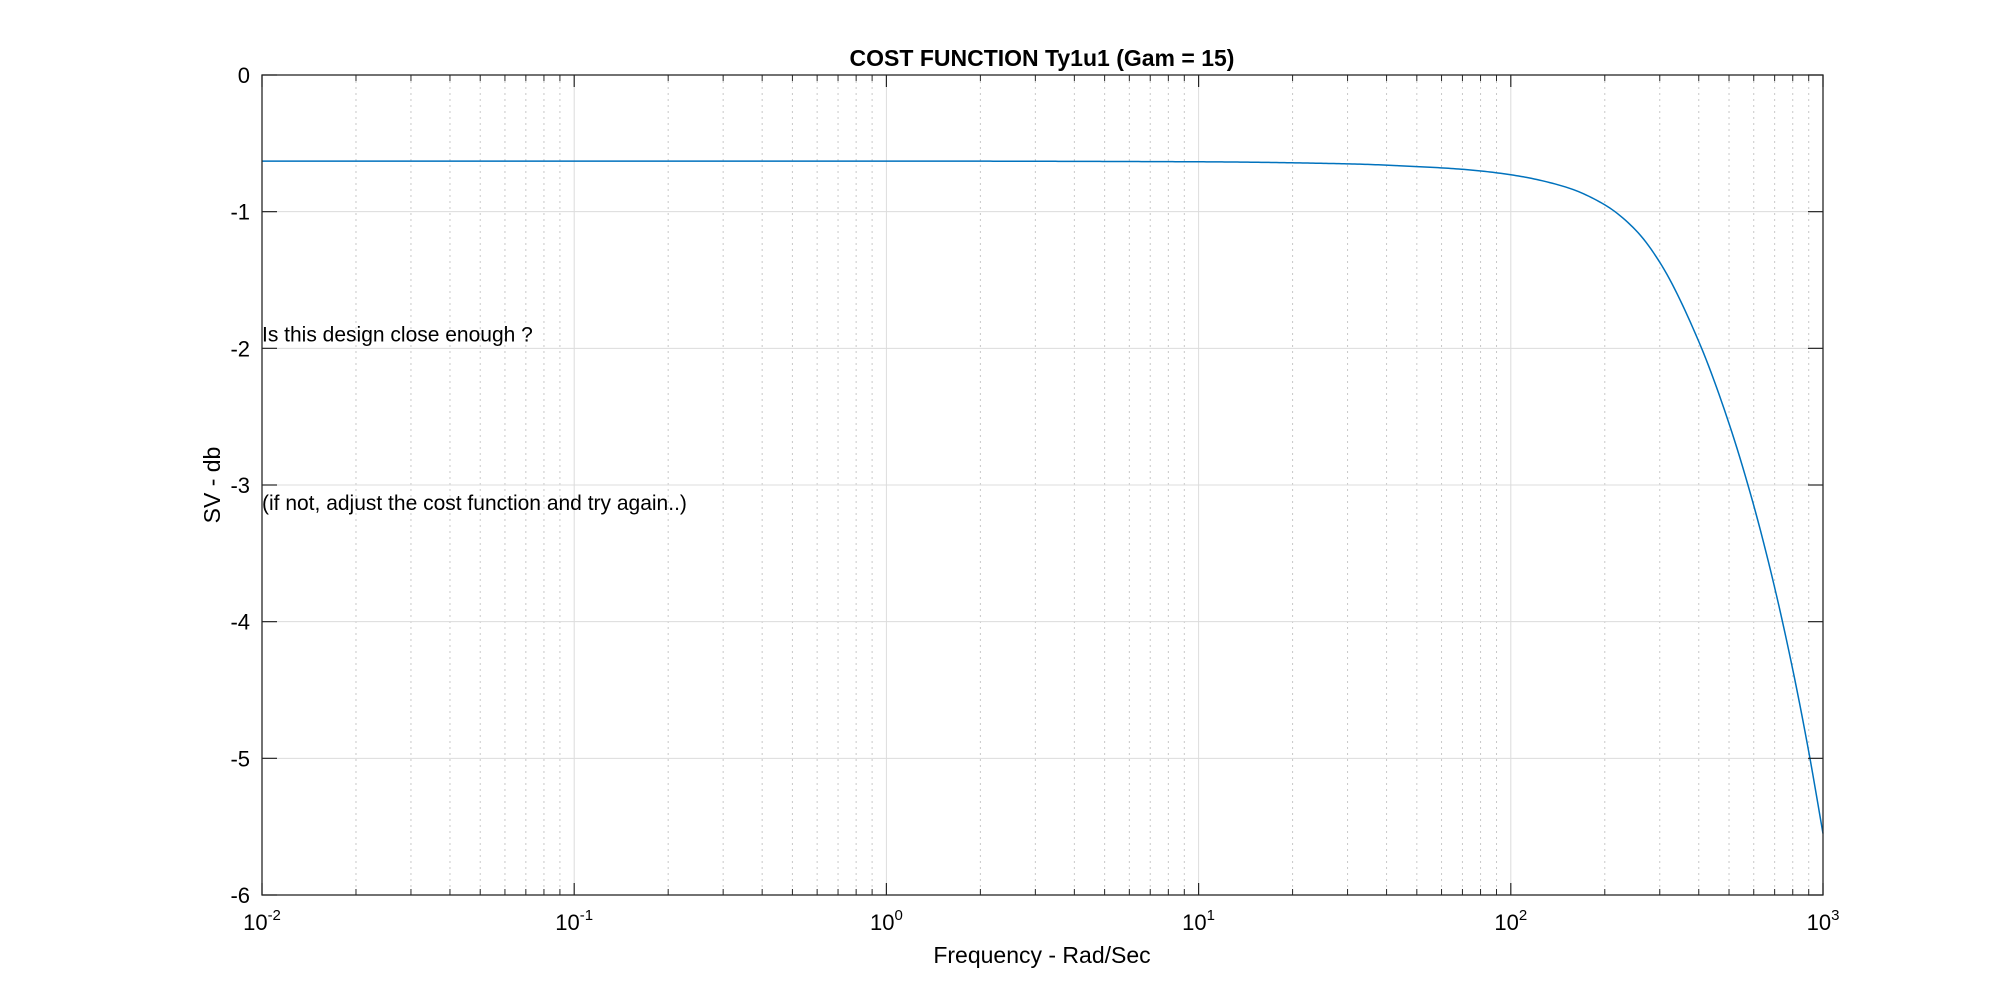 Image resolution: width=2000 pixels, height=1005 pixels. Describe the element at coordinates (240, 348) in the screenshot. I see `y-tick-label: -2` at that location.